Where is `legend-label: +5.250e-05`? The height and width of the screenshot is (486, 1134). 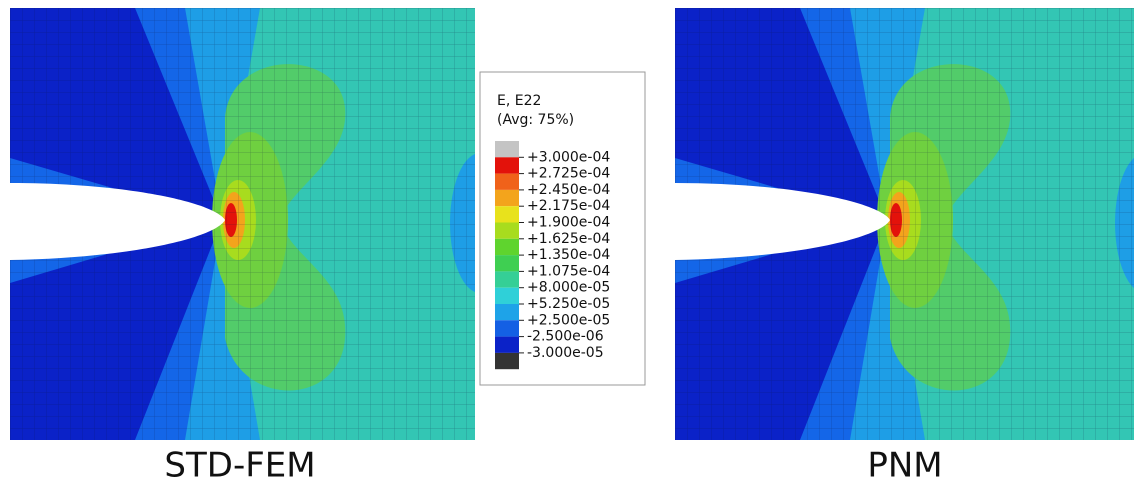 legend-label: +5.250e-05 is located at coordinates (568, 304).